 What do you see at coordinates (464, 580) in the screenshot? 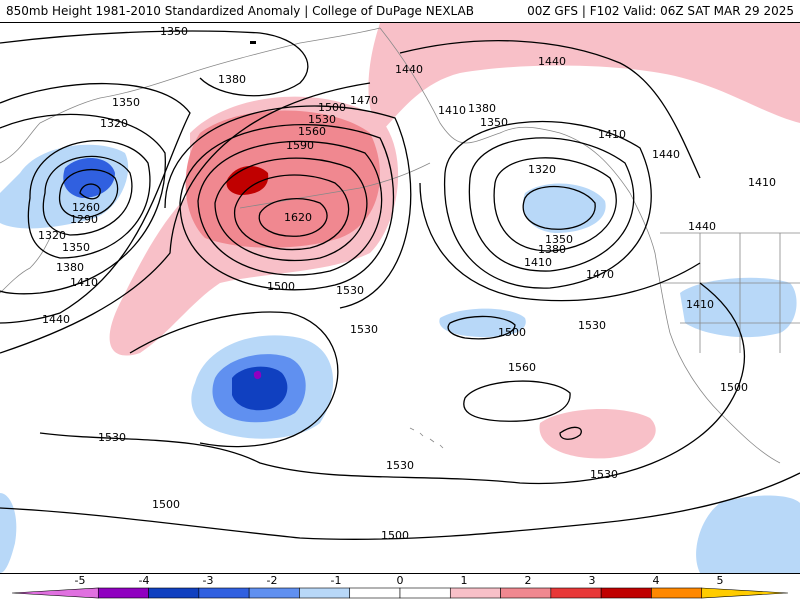
I see `legend-tick-label: 1` at bounding box center [464, 580].